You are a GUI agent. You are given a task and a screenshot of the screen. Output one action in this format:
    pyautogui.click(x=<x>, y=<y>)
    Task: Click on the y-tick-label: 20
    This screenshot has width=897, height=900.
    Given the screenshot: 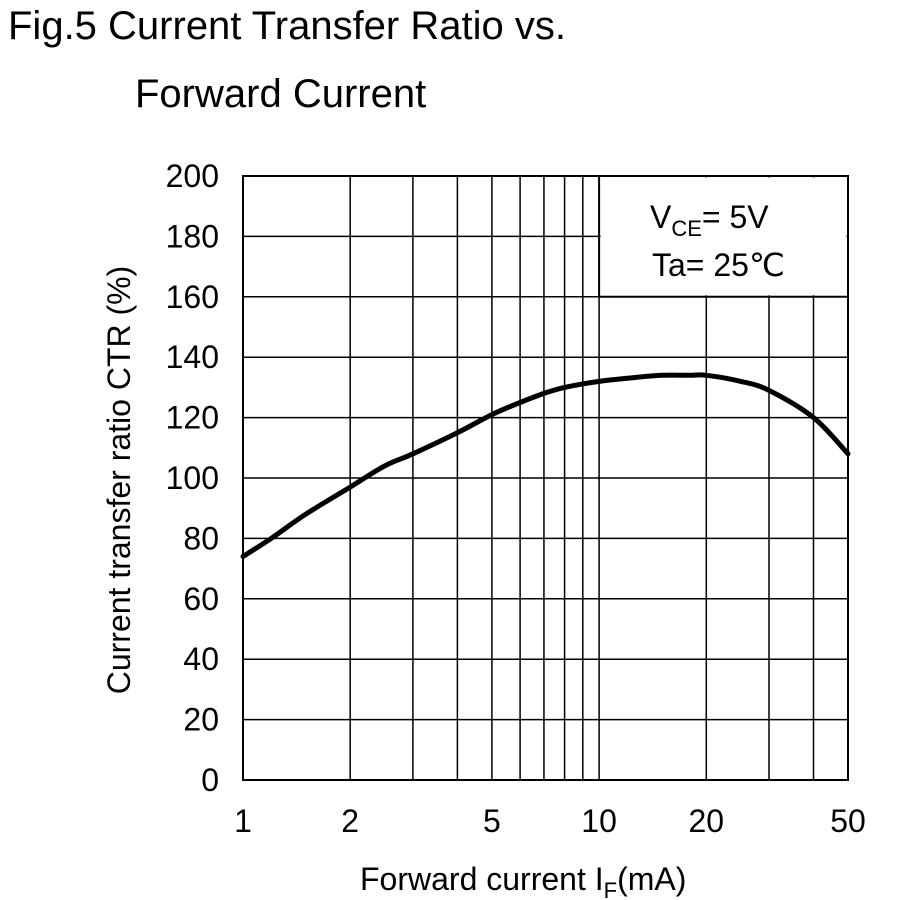 What is the action you would take?
    pyautogui.click(x=201, y=720)
    